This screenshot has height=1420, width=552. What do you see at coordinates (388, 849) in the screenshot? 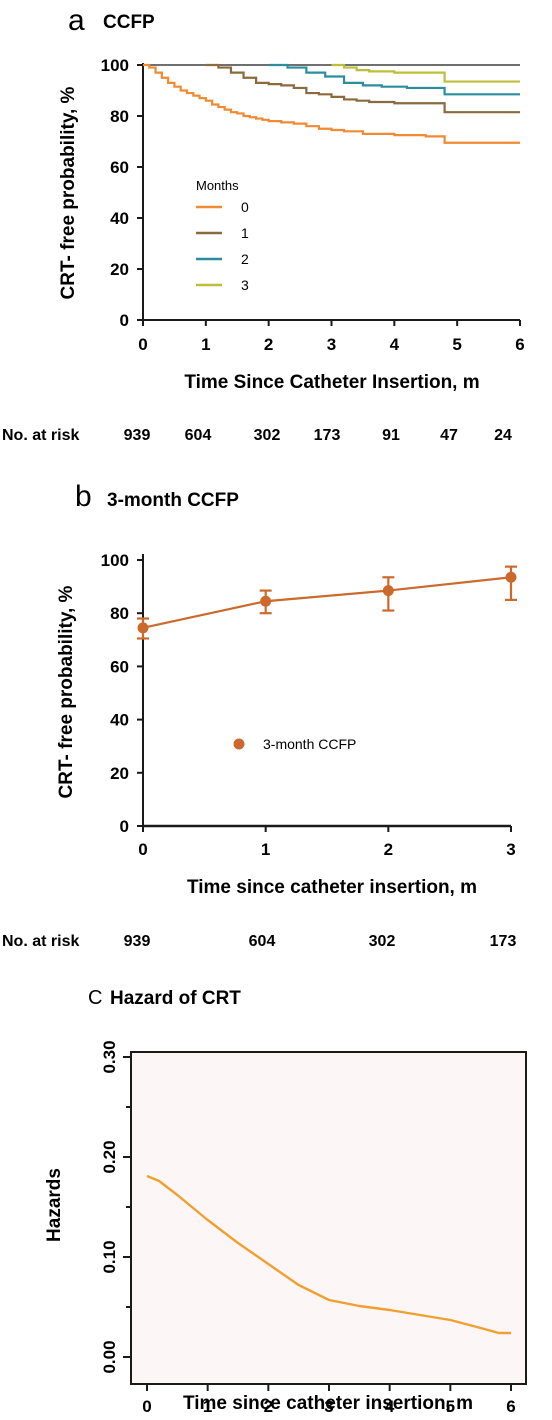
I see `panel-b-x-tick-label: 2` at bounding box center [388, 849].